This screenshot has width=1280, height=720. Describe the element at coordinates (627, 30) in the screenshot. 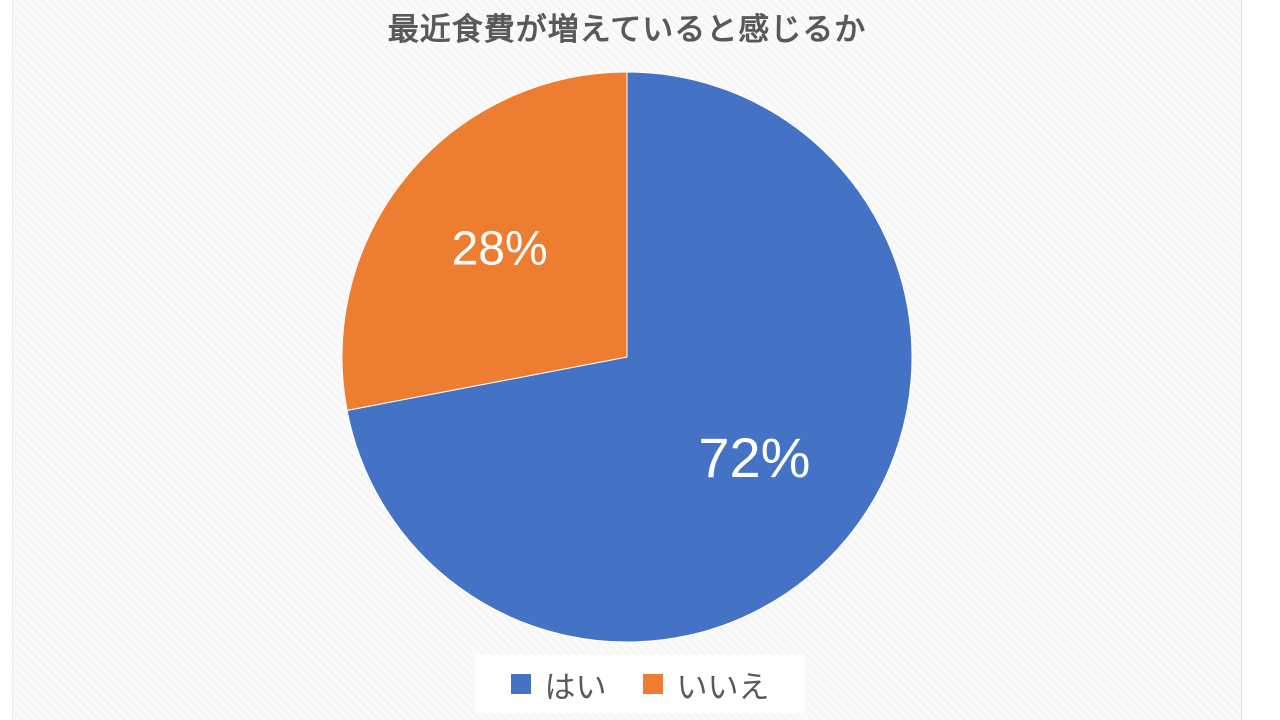

I see `chart-title: 最近食費が増えていると感じるか` at that location.